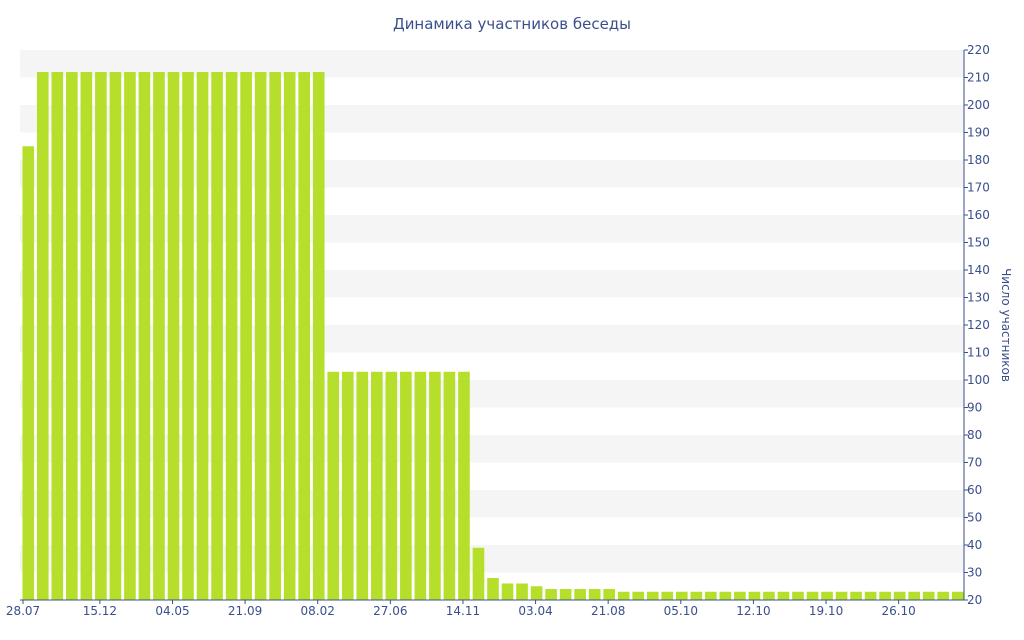  I want to click on y-tick-label: 140, so click(978, 270).